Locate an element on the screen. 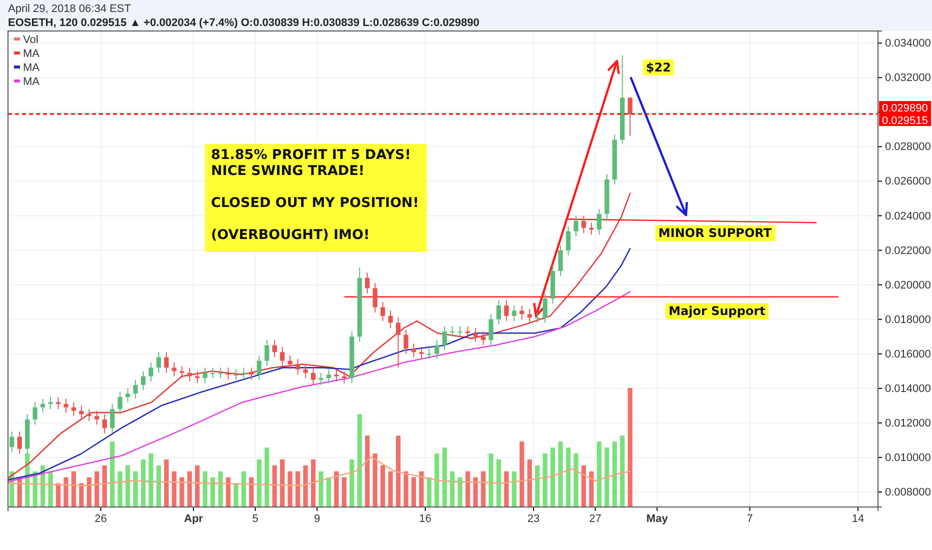  annotation: Major Support is located at coordinates (717, 311).